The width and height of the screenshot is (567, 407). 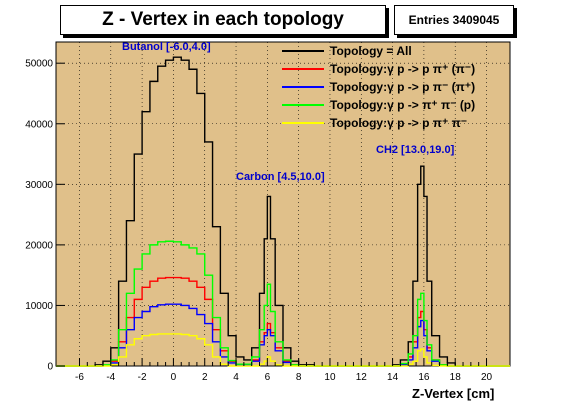 I want to click on x-tick-label: 4, so click(x=236, y=377).